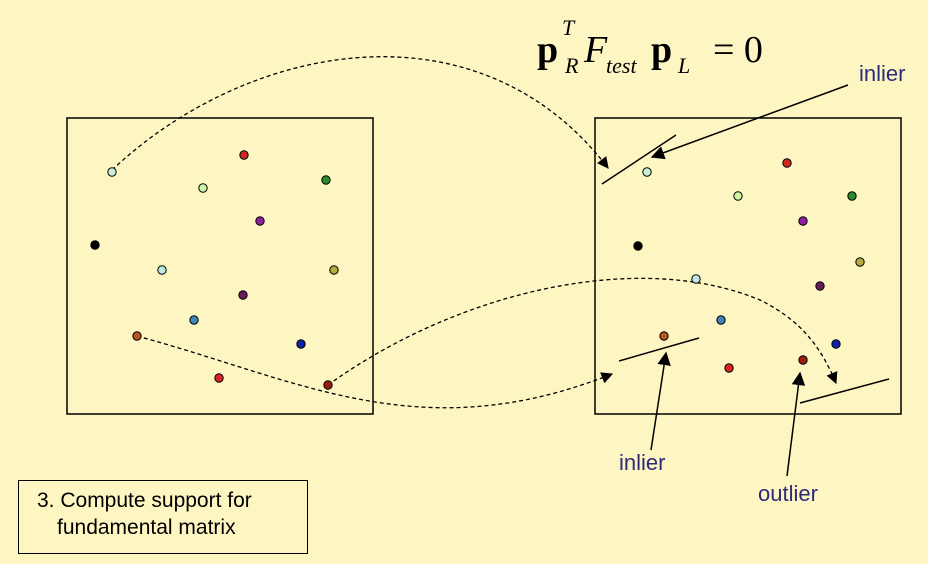  Describe the element at coordinates (243, 295) in the screenshot. I see `left-image-point-dark-purple` at that location.